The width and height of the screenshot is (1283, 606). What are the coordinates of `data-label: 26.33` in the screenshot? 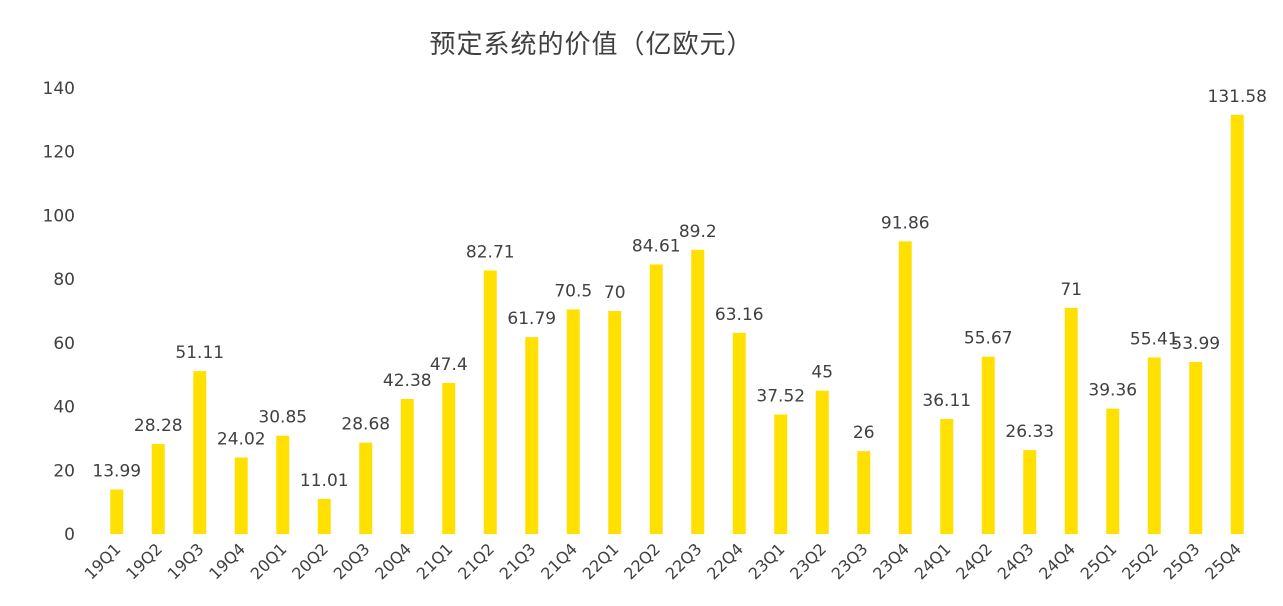 It's located at (1029, 432).